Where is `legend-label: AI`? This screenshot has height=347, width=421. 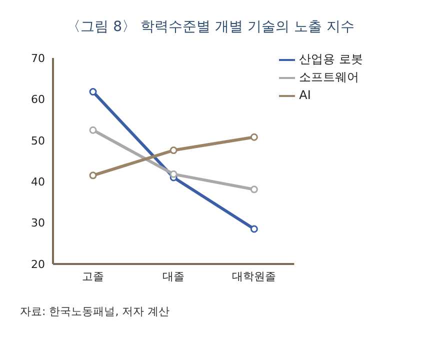 legend-label: AI is located at coordinates (305, 95).